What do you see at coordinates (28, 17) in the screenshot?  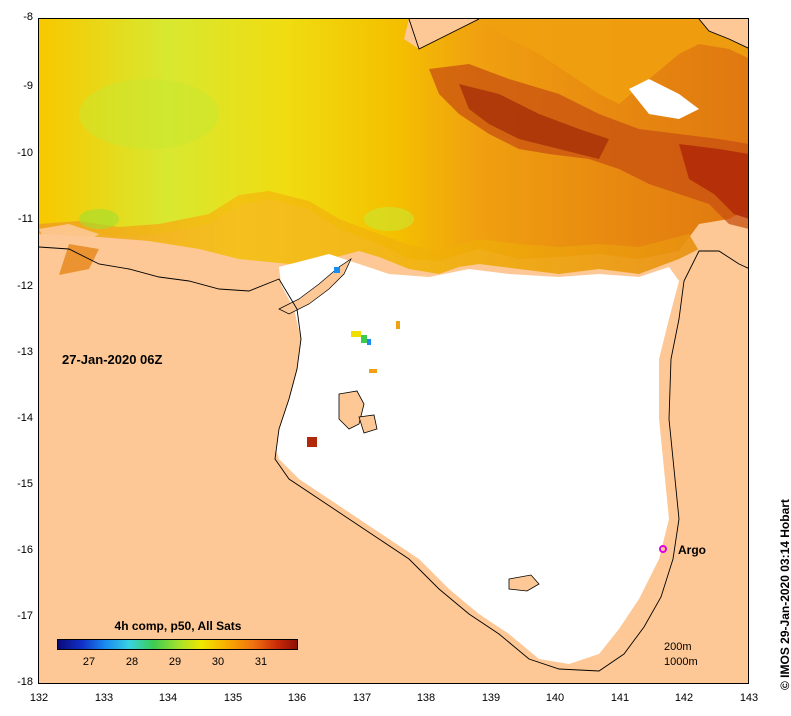 I see `lat-tick: -8` at bounding box center [28, 17].